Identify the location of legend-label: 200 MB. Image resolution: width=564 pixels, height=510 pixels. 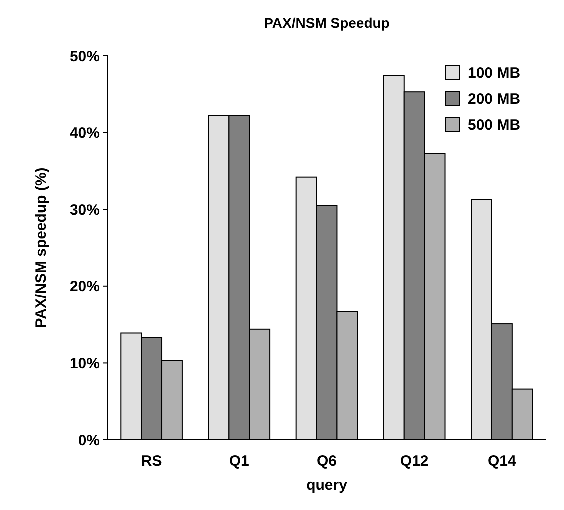
(494, 99).